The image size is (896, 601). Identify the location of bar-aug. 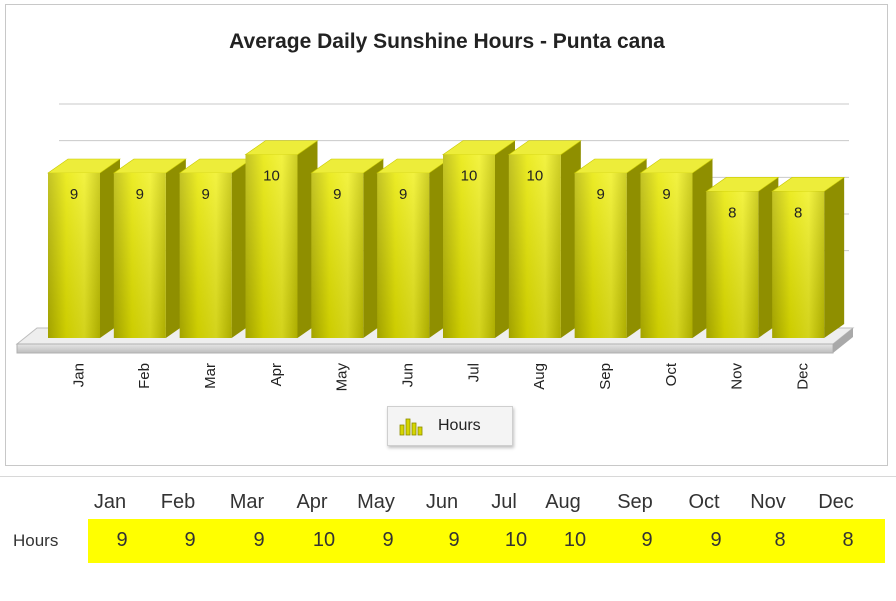
(544, 239).